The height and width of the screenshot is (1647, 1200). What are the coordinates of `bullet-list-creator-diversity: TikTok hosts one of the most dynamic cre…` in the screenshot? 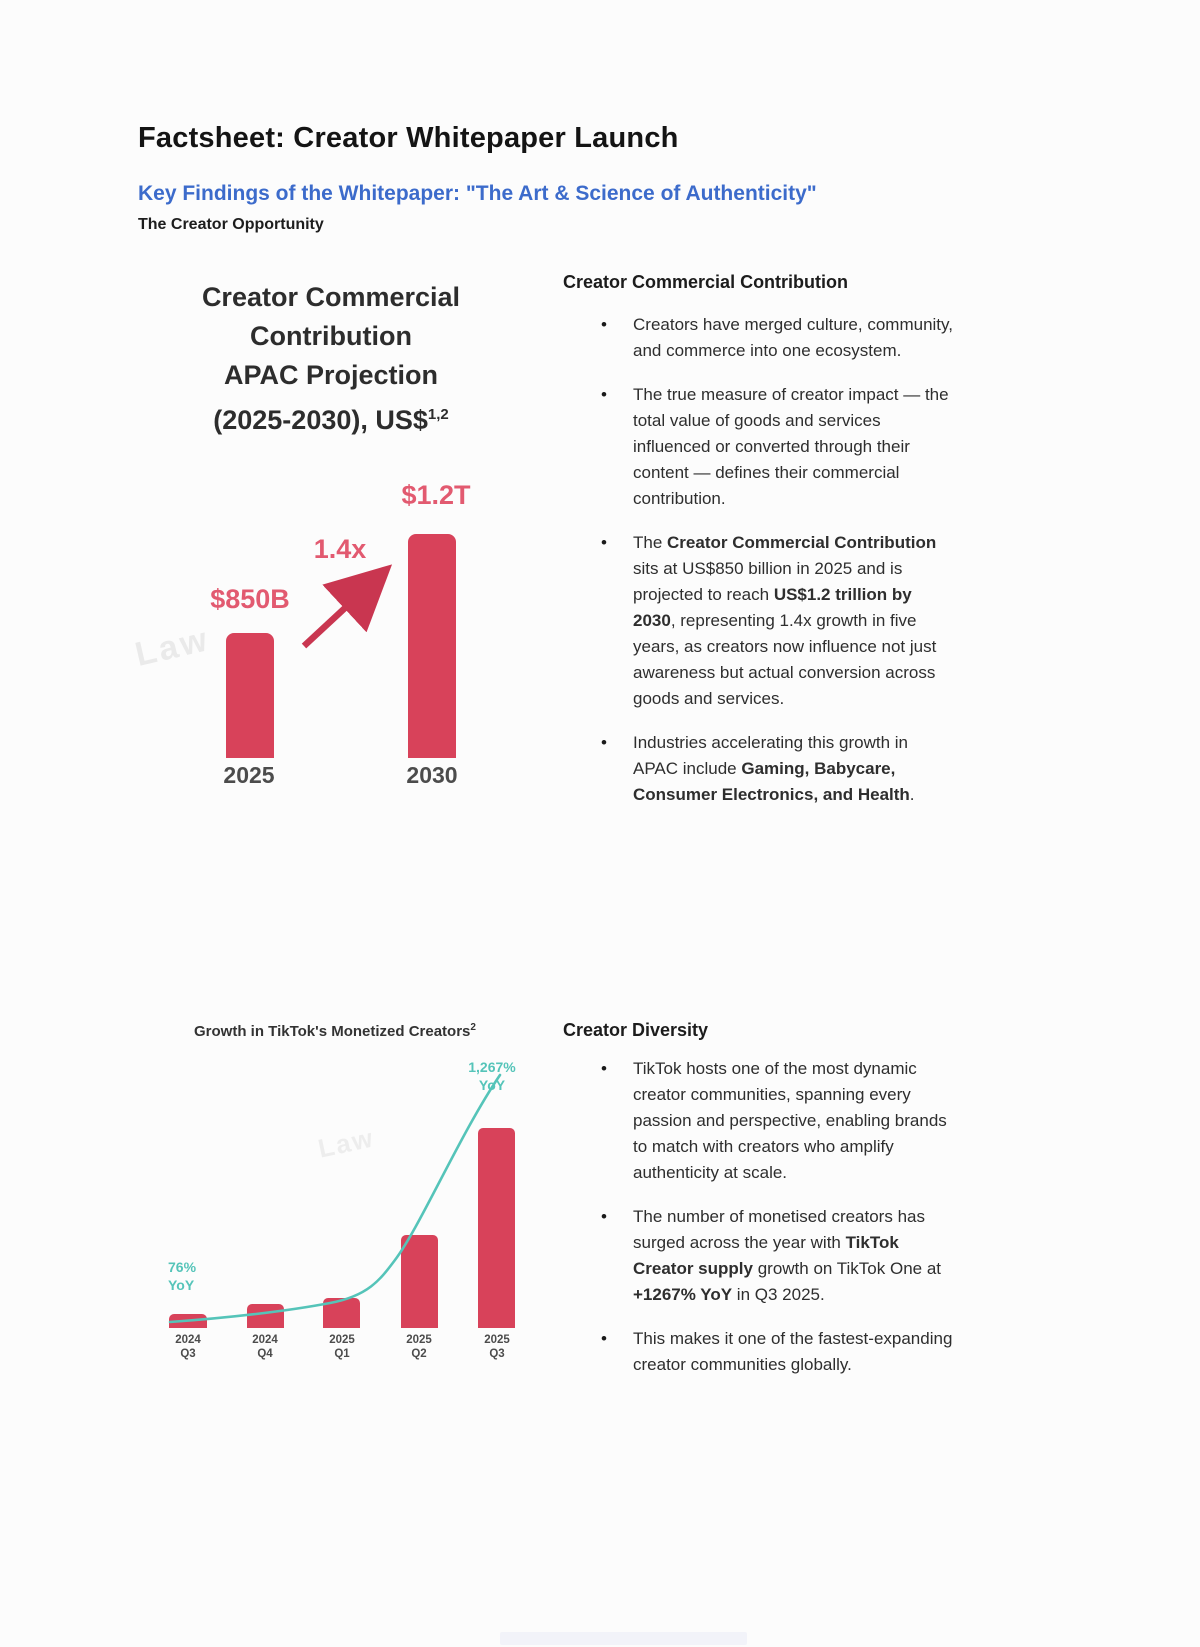 It's located at (763, 1226).